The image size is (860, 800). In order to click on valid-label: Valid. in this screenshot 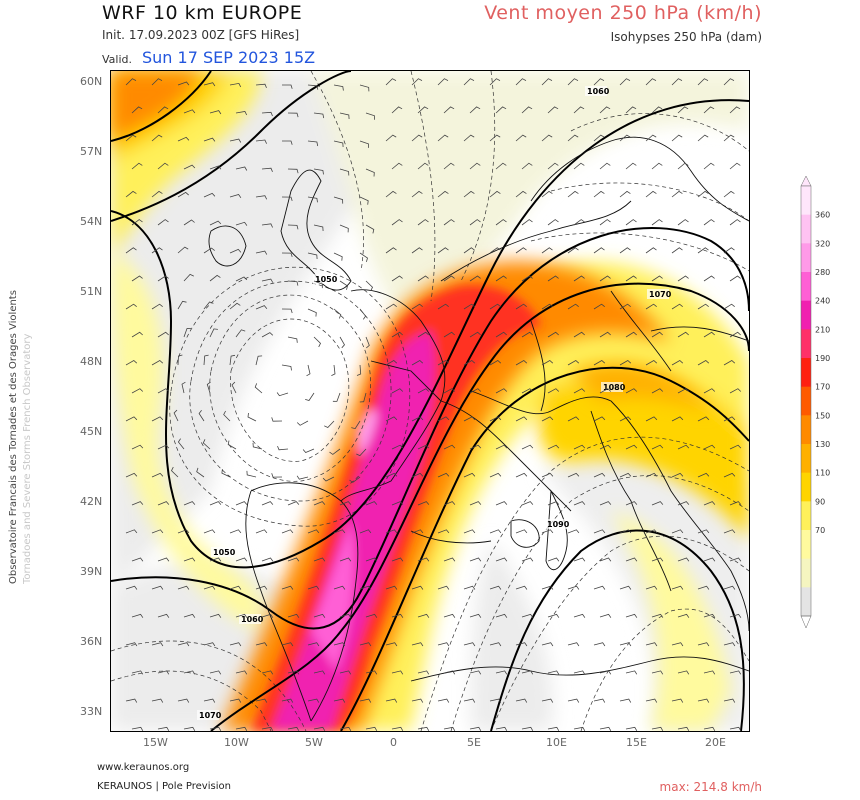, I will do `click(117, 59)`.